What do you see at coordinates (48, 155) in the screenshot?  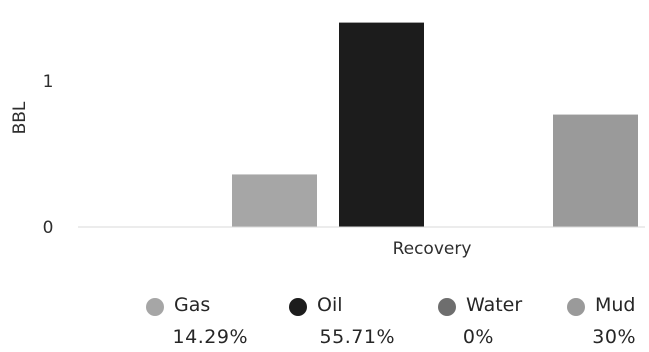 I see `y-axis-ticks: 01` at bounding box center [48, 155].